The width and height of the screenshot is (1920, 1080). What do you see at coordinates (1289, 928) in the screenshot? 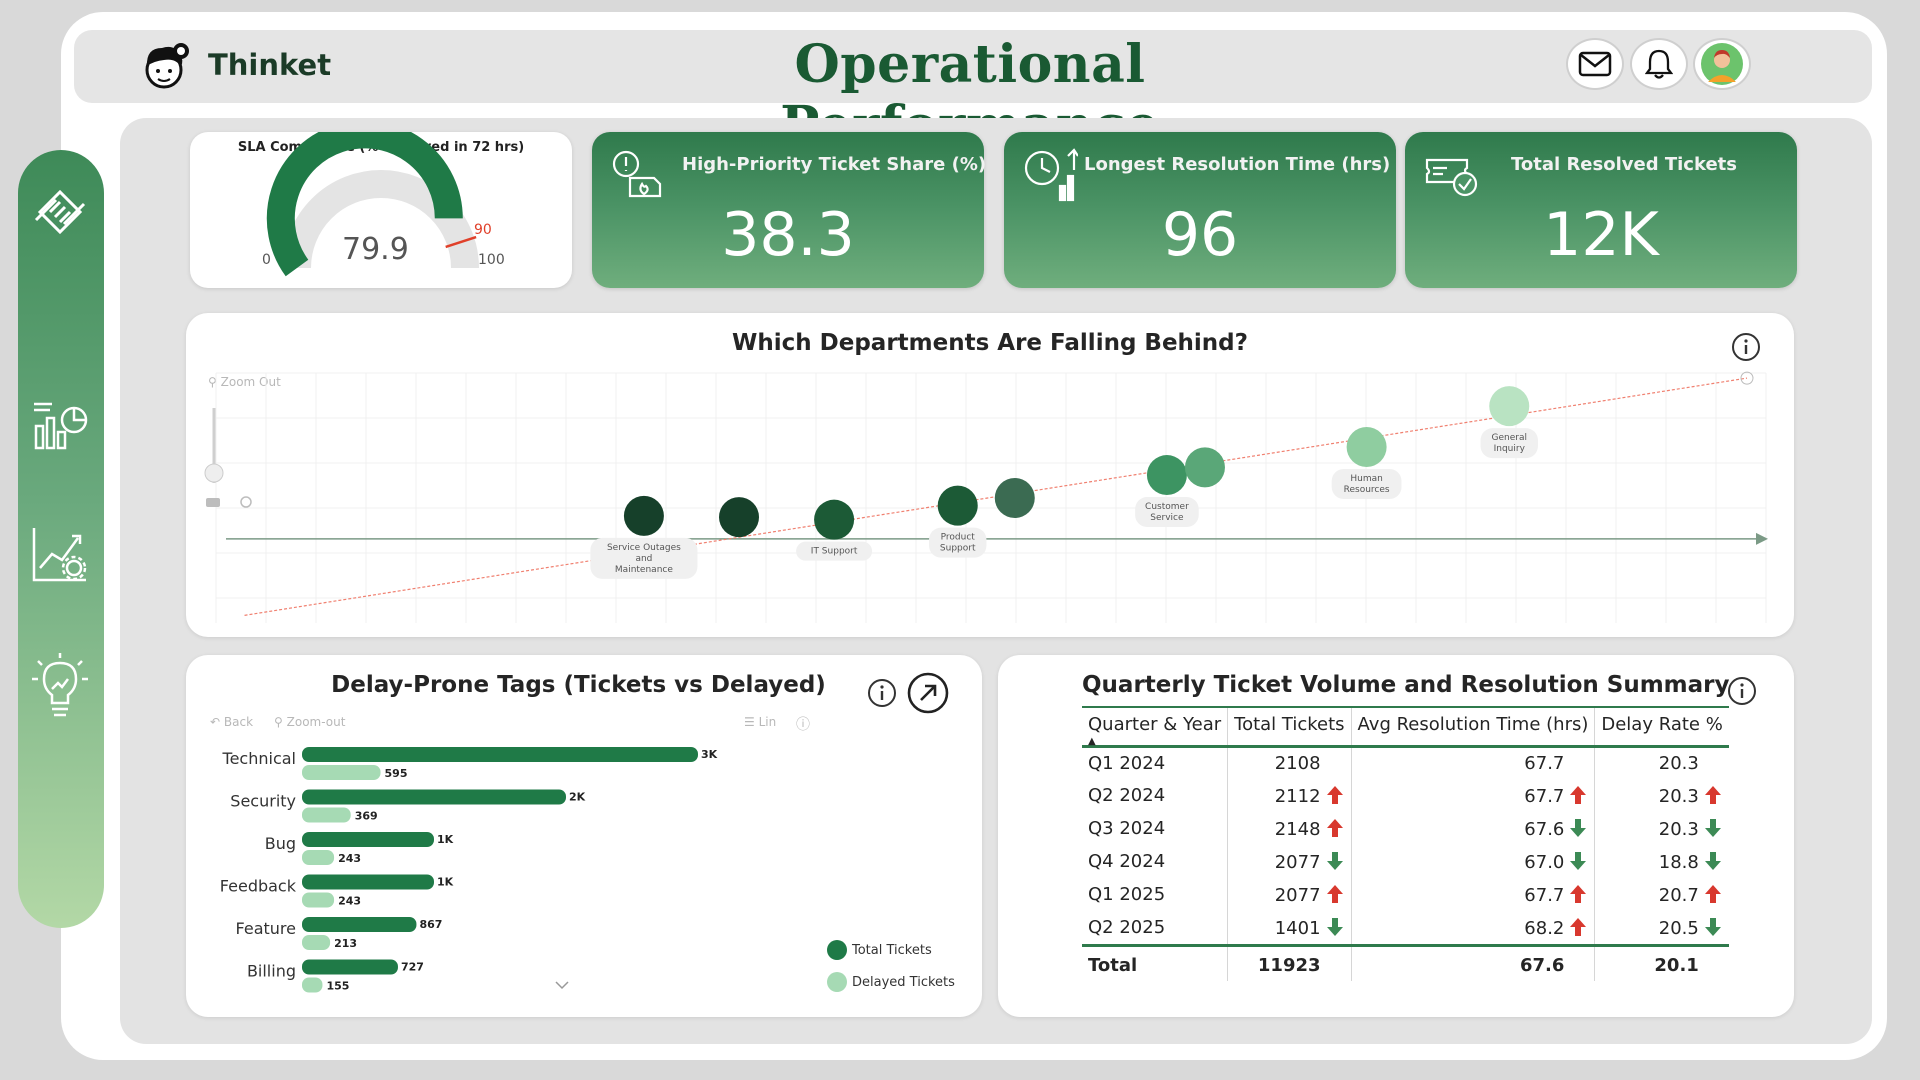
I see `total-tickets-cell: 1401` at bounding box center [1289, 928].